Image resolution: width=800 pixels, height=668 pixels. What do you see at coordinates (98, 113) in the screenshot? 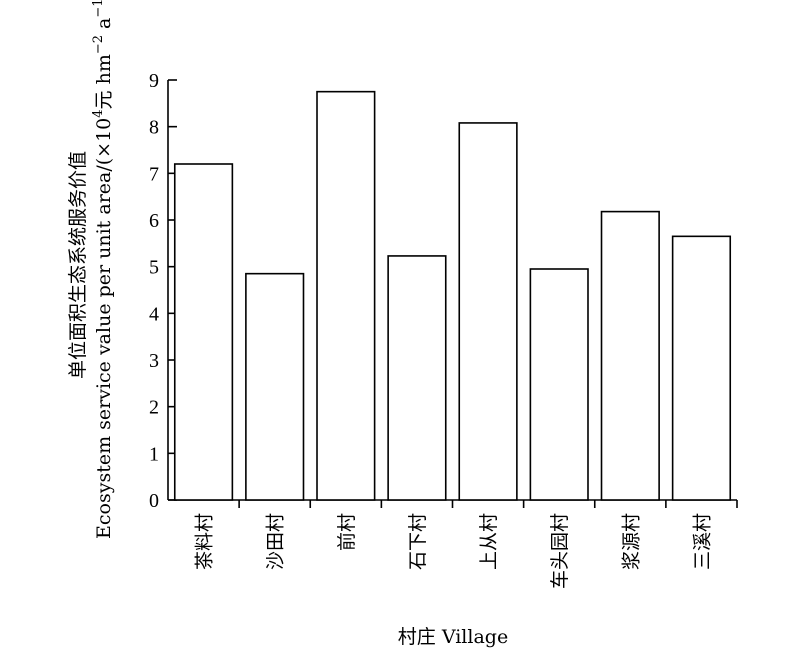
I see `y-axis-title-en-exp1: 4` at bounding box center [98, 113].